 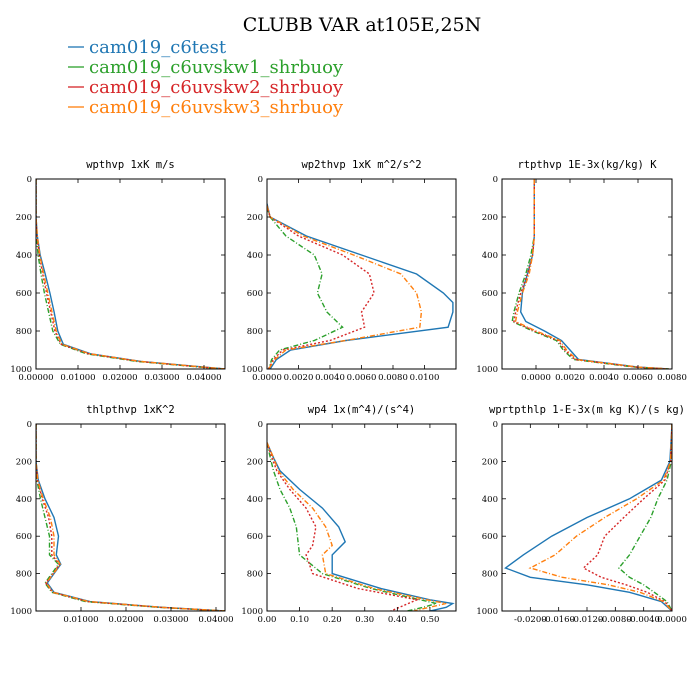 What do you see at coordinates (216, 67) in the screenshot?
I see `legend-entry-label: cam019_c6uvskw1_shrbuoy` at bounding box center [216, 67].